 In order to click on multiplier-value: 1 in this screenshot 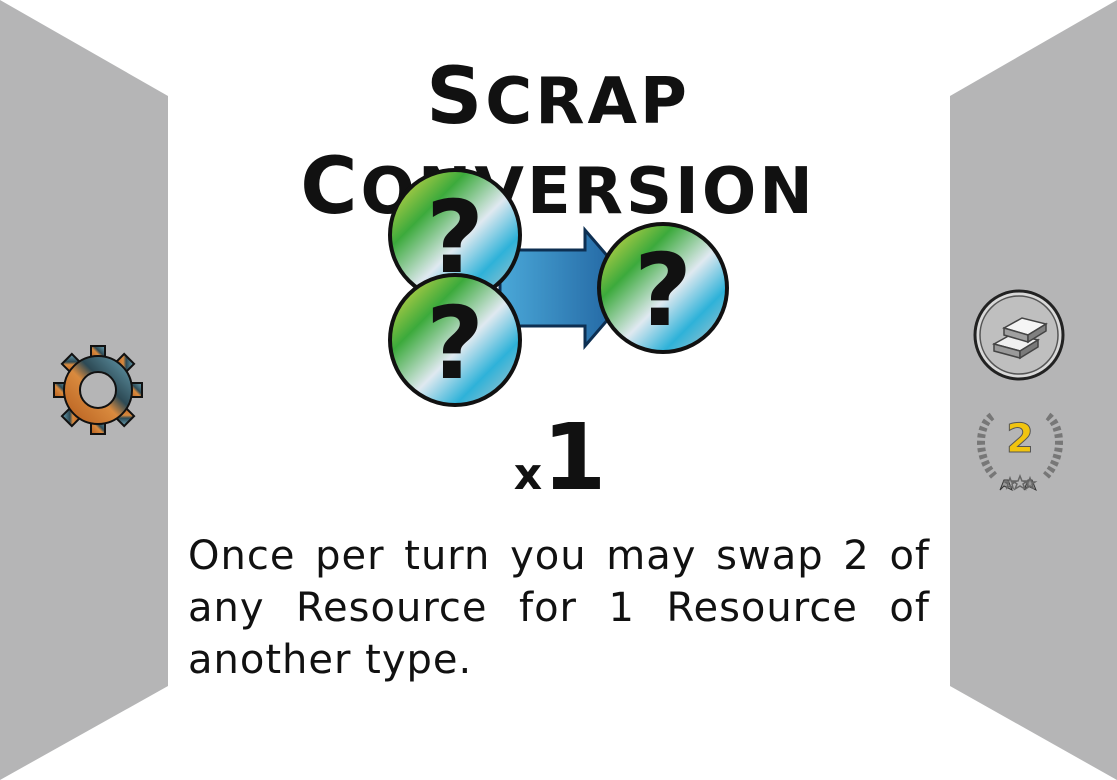, I will do `click(574, 457)`.